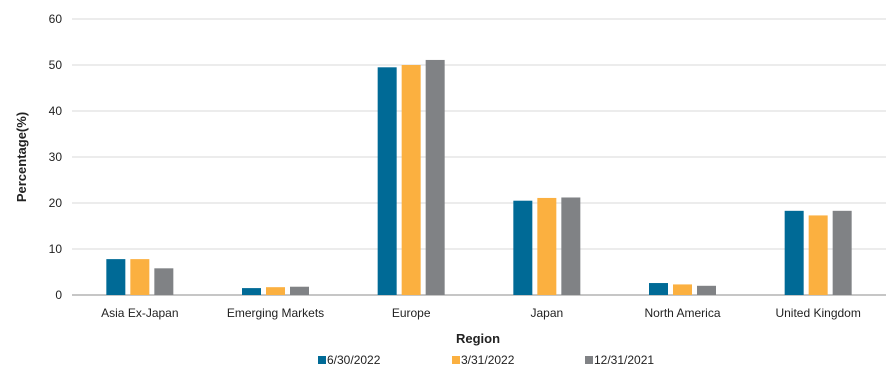  I want to click on bar-12/31/2021-United Kingdom, so click(842, 252).